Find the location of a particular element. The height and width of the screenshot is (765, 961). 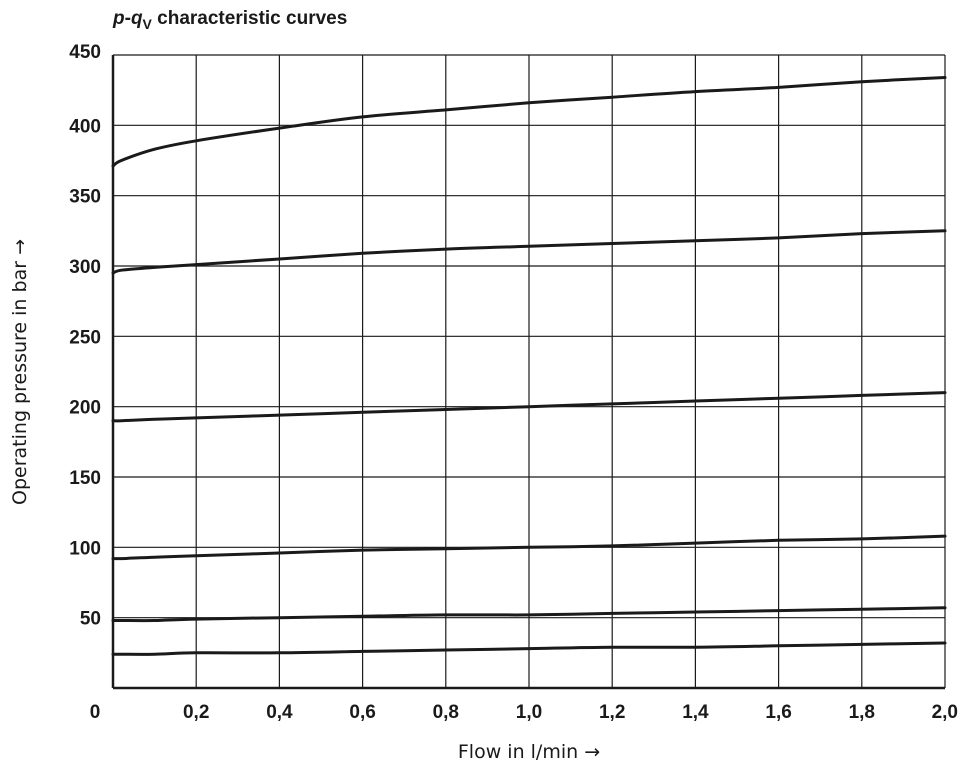

title-subscript: V is located at coordinates (148, 24).